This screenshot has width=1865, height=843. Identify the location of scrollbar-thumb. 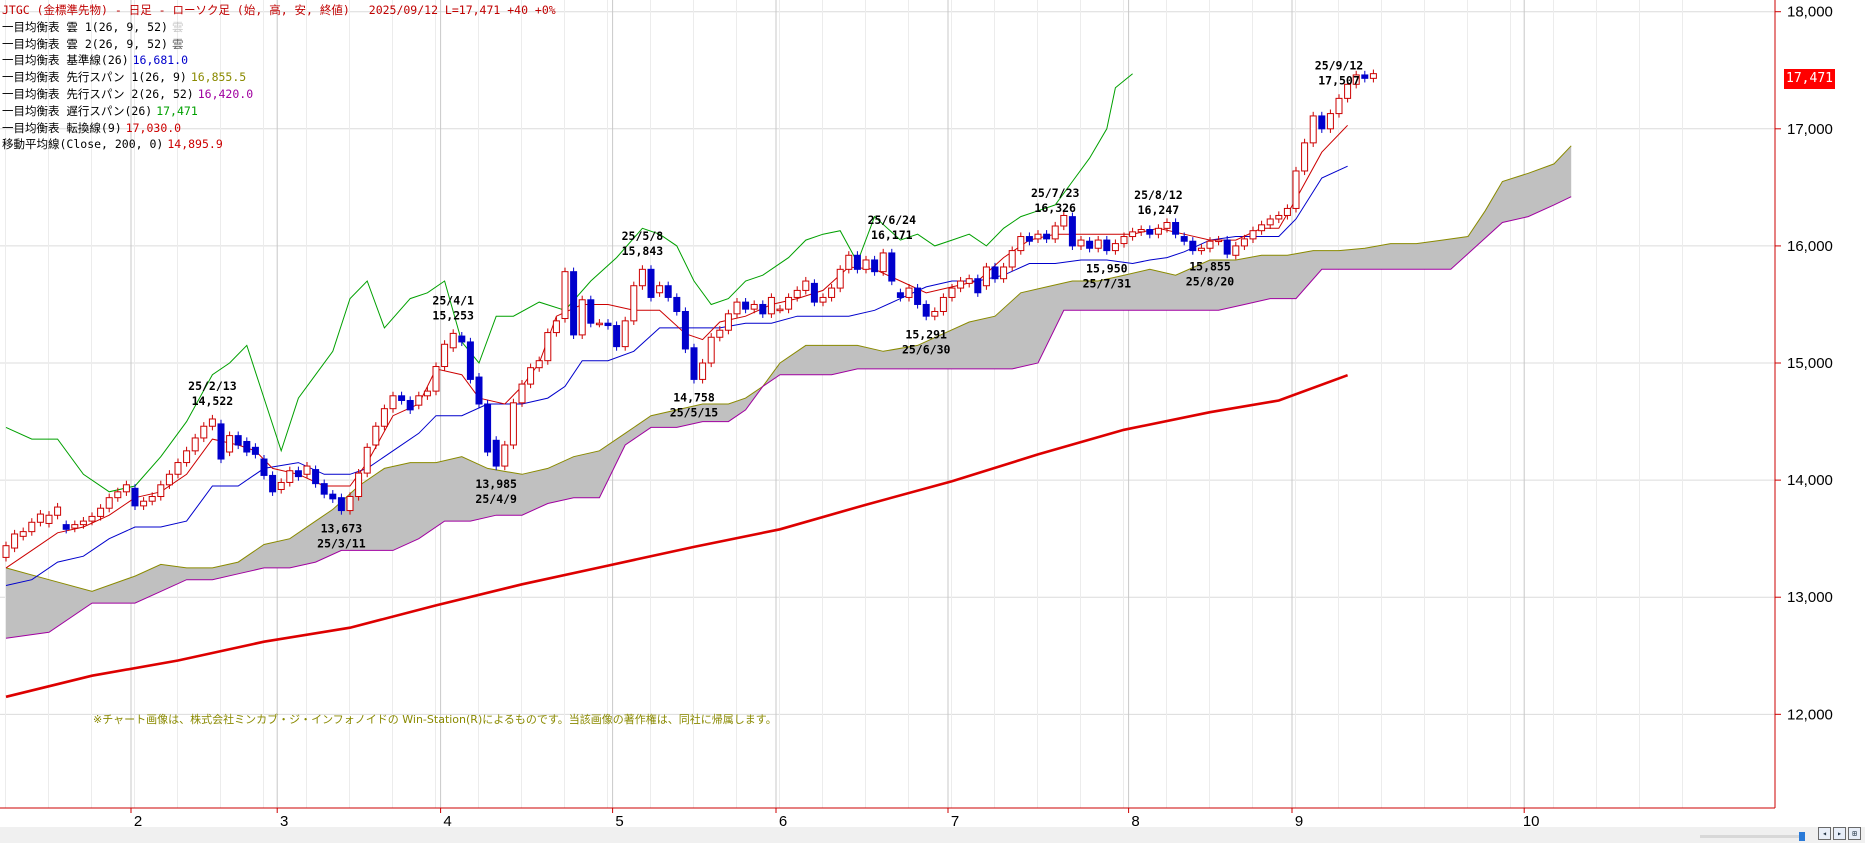
(1802, 836).